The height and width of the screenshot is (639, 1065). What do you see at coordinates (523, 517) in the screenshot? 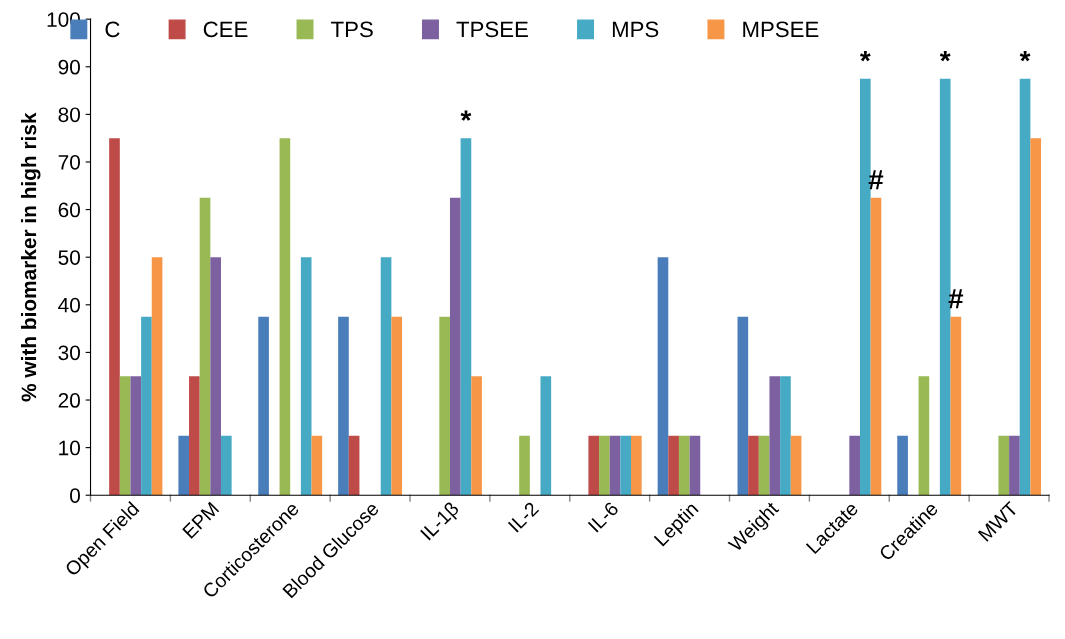
I see `x-tick-label: IL-2` at bounding box center [523, 517].